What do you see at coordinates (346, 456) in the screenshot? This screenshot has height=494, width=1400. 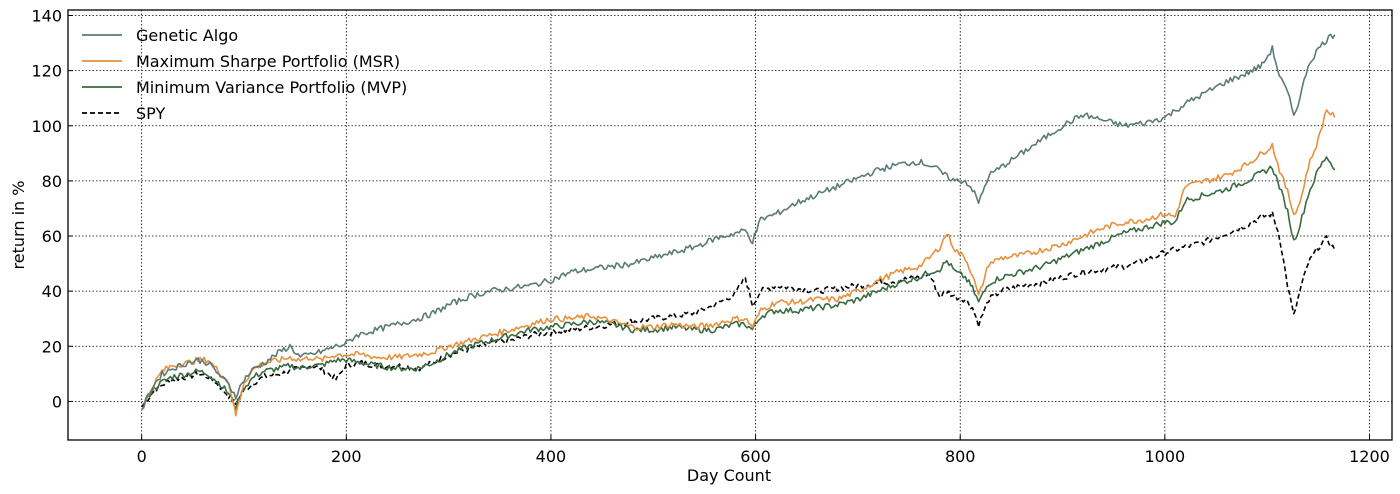 I see `x-tick-label: 200` at bounding box center [346, 456].